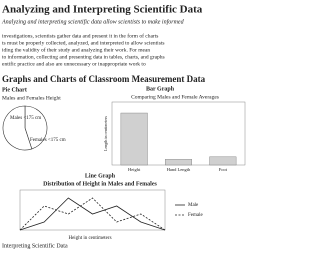  I want to click on pie-label: Females <175 cm, so click(48, 140).